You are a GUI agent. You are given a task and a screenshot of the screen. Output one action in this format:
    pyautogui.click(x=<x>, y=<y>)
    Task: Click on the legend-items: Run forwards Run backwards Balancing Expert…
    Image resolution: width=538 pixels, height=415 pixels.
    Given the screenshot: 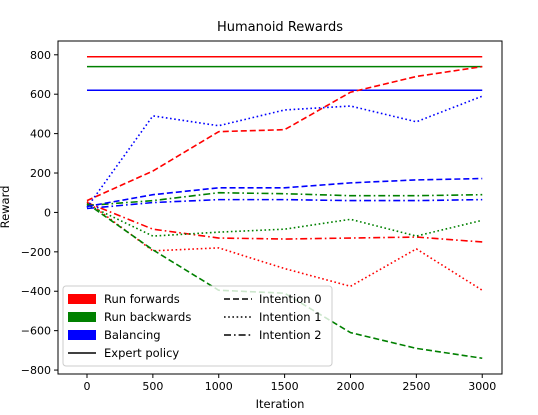 What is the action you would take?
    pyautogui.click(x=195, y=326)
    